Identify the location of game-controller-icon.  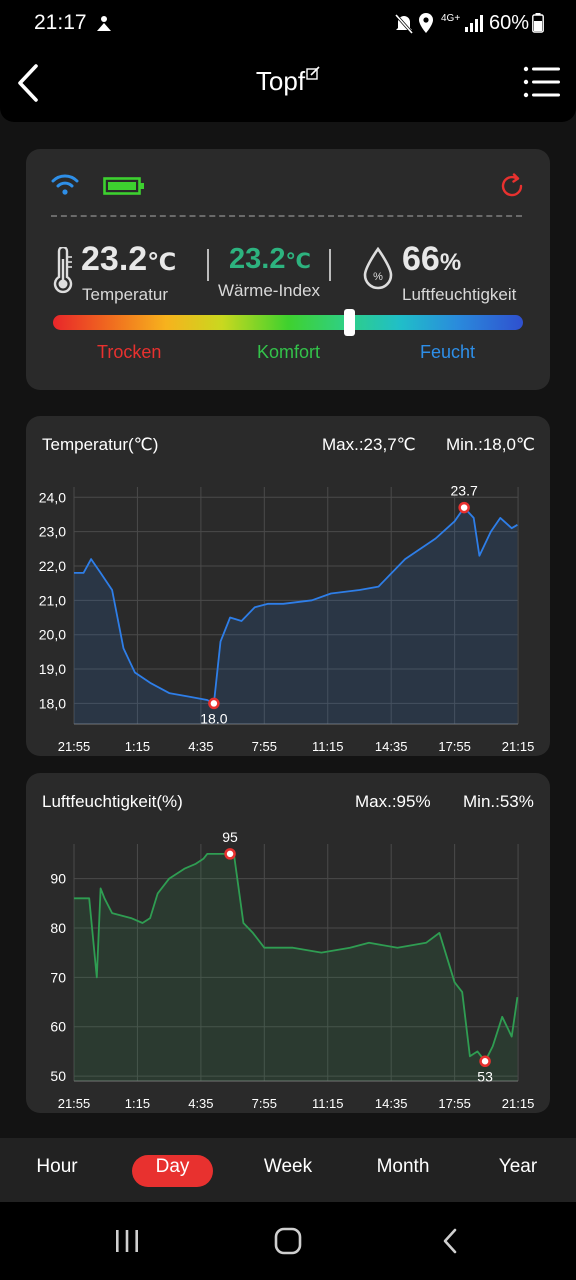
(104, 23).